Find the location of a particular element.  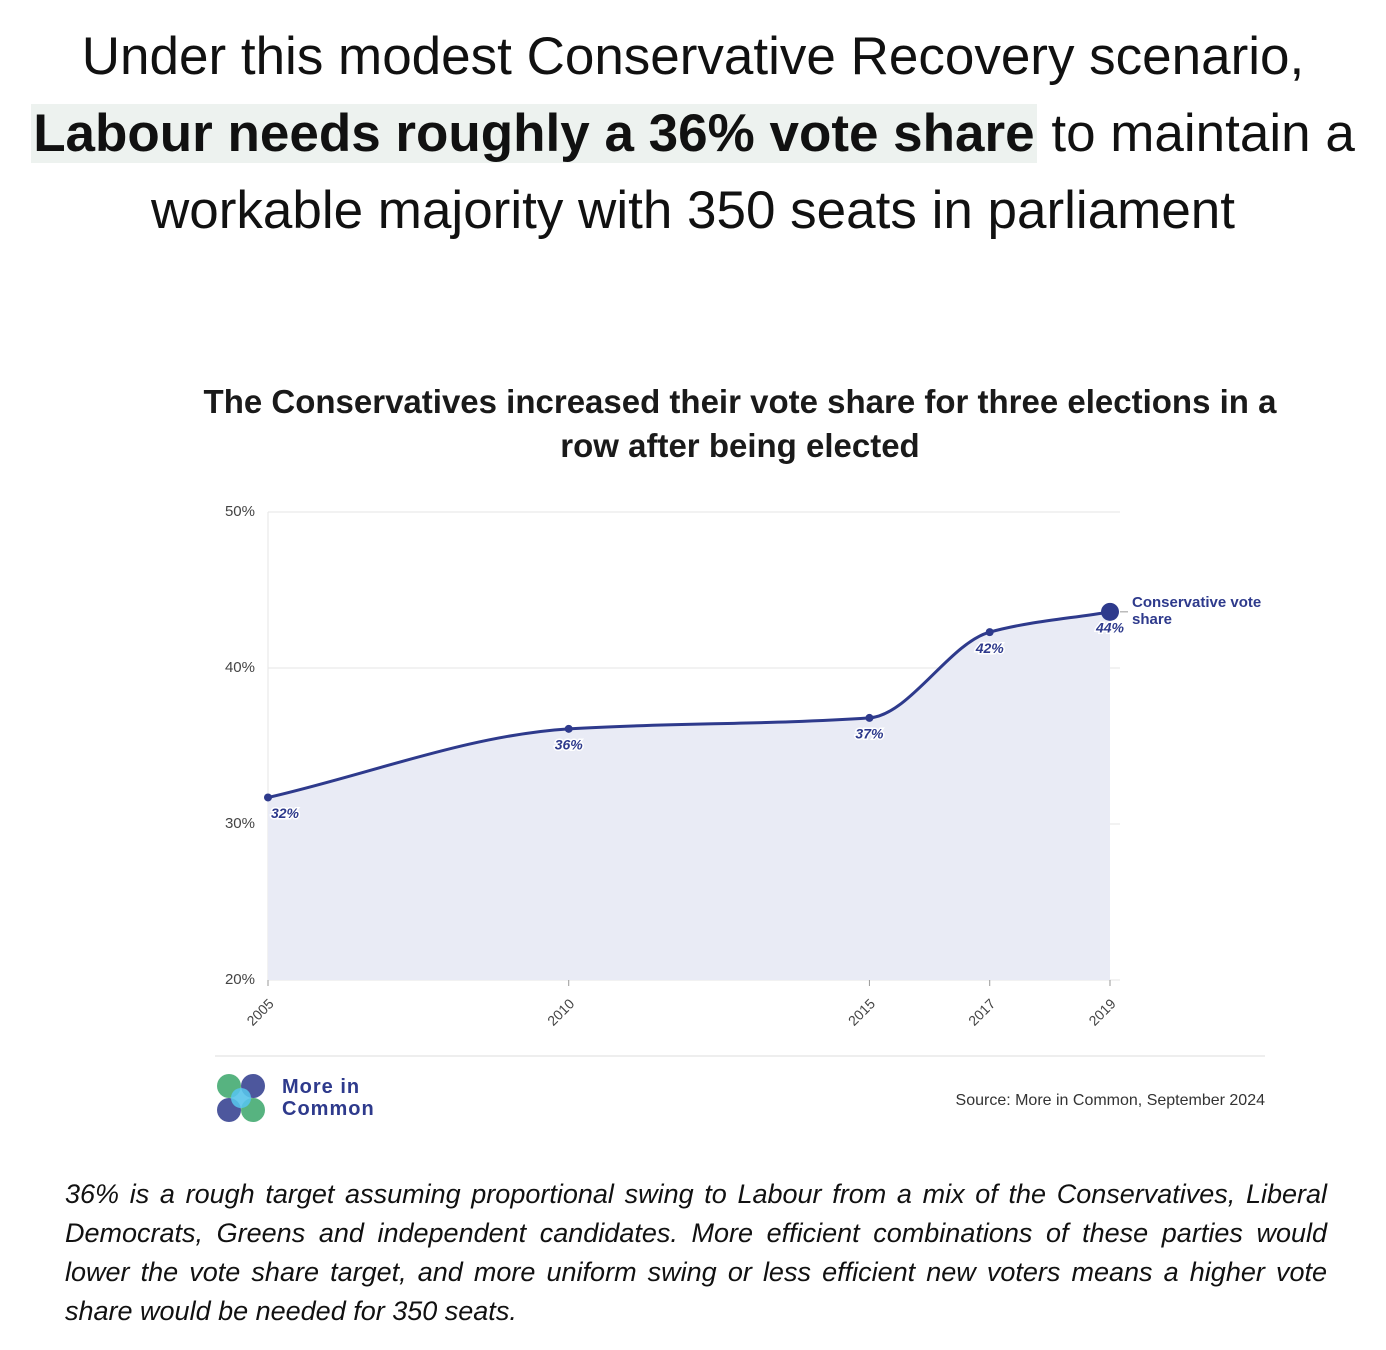

logo-text: More in Common is located at coordinates (328, 1098).